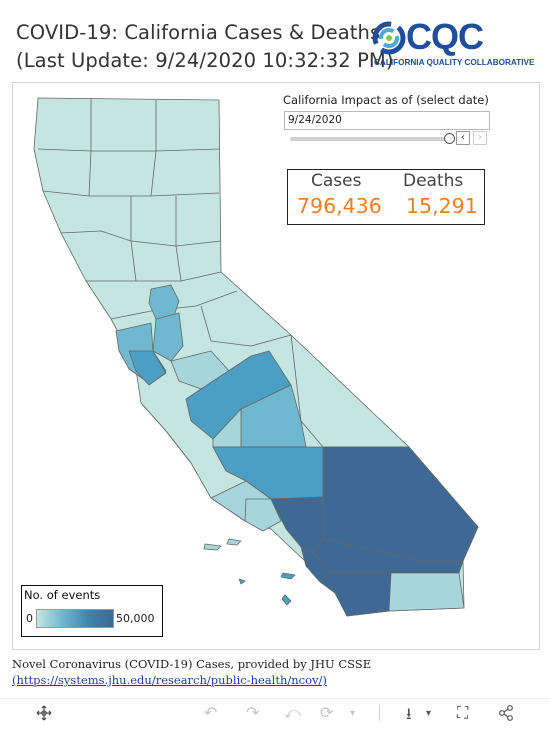 This screenshot has height=730, width=550. Describe the element at coordinates (29, 618) in the screenshot. I see `legend-min: 0` at that location.